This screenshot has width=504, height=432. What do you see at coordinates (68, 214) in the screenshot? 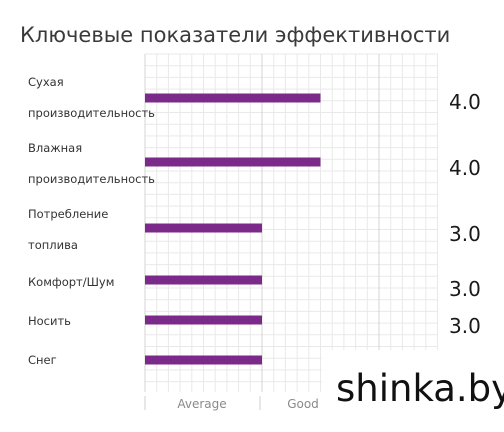
I see `category-label: Потребление` at bounding box center [68, 214].